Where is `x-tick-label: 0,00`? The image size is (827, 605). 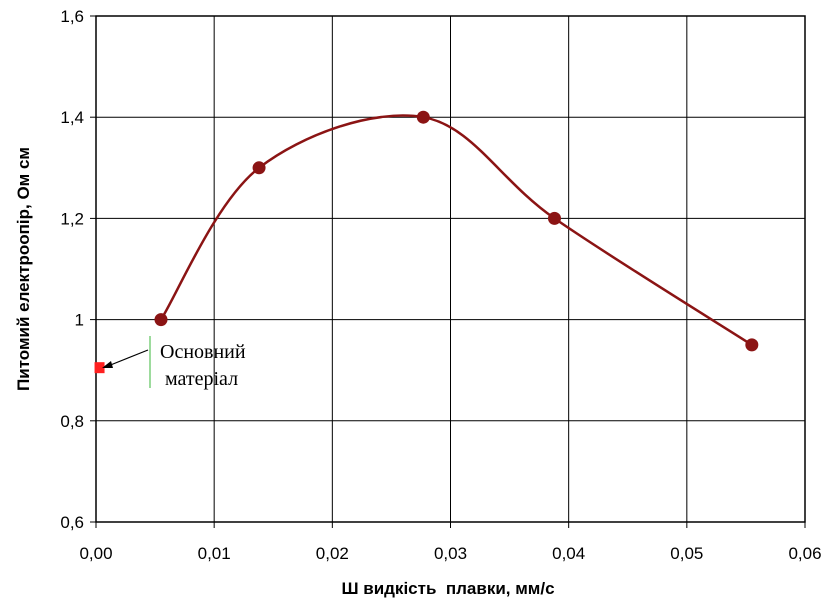 x-tick-label: 0,00 is located at coordinates (95, 553).